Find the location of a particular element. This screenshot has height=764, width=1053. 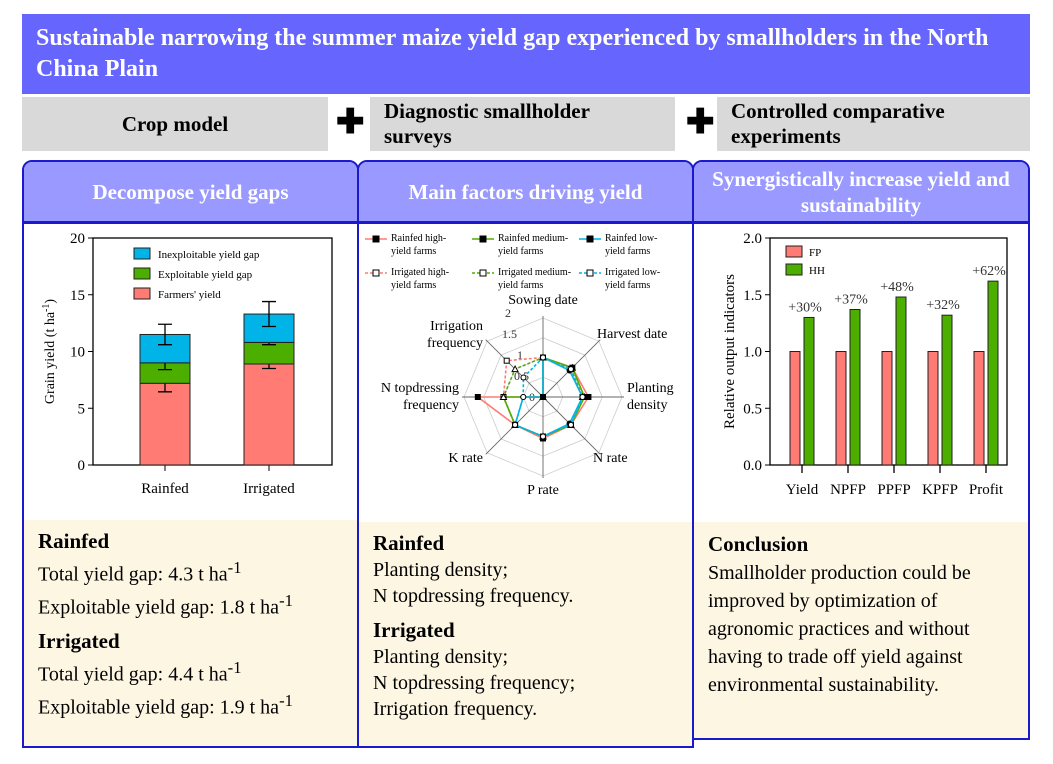

text-line: Total yield gap: 4.4 t ha is located at coordinates (133, 674).